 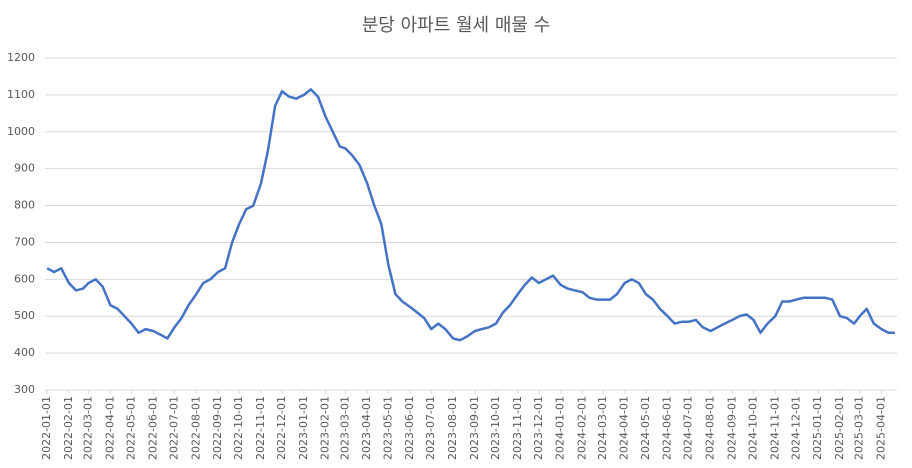 What do you see at coordinates (46, 428) in the screenshot?
I see `x-tick-label: 2022-01-01` at bounding box center [46, 428].